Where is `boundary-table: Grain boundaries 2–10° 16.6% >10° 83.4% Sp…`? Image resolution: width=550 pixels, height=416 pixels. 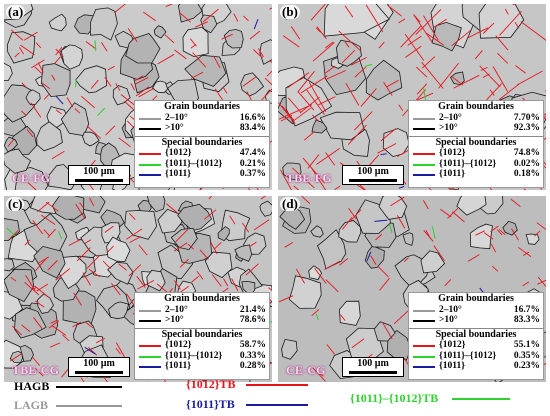
boundary-table: Grain boundaries 2–10° 16.6% >10° 83.4% Sp… is located at coordinates (202, 144).